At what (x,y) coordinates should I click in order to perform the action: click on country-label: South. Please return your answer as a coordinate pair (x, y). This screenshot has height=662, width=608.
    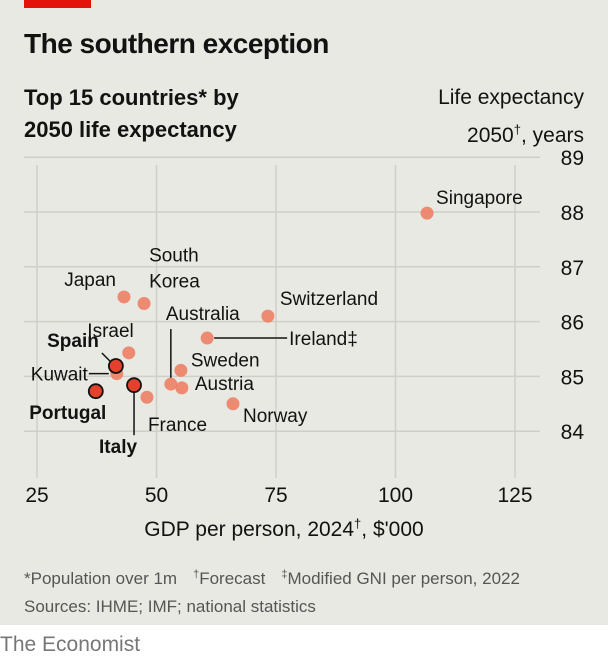
    Looking at the image, I should click on (174, 256).